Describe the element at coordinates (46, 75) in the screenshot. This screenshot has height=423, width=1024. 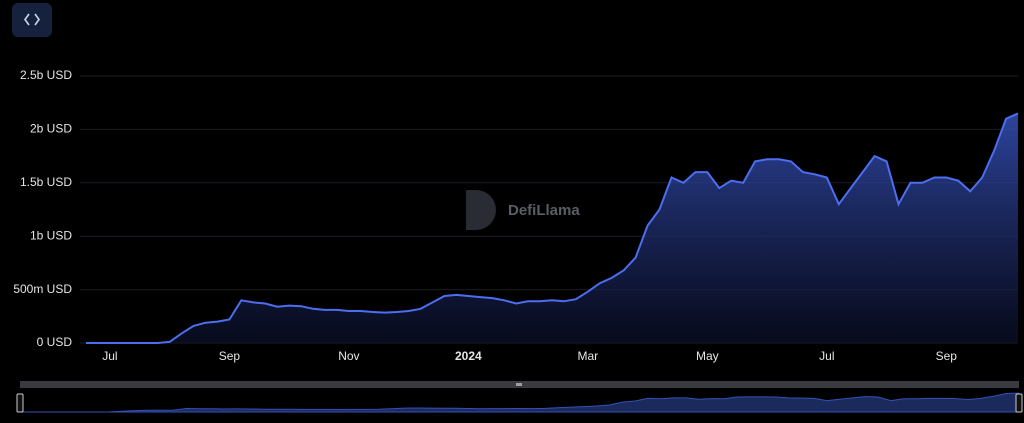
I see `y-tick-label: 2.5b USD` at that location.